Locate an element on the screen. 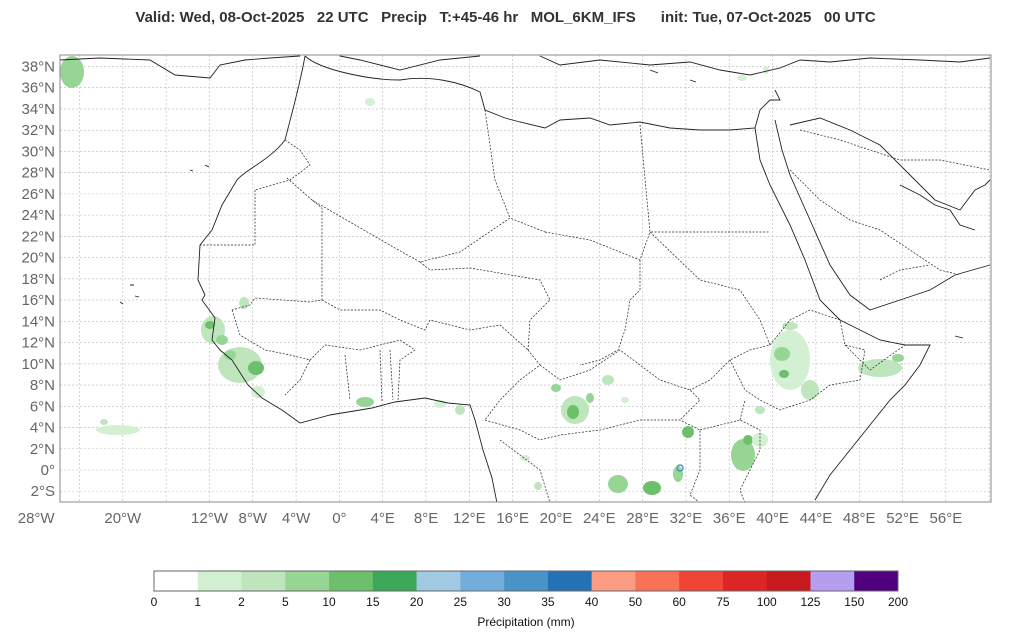 The width and height of the screenshot is (1011, 641). lat-tick-label: 6°N is located at coordinates (42, 406).